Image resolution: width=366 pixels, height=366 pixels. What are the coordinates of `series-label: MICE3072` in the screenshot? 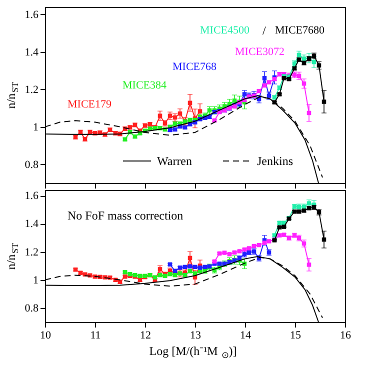 It's located at (259, 52).